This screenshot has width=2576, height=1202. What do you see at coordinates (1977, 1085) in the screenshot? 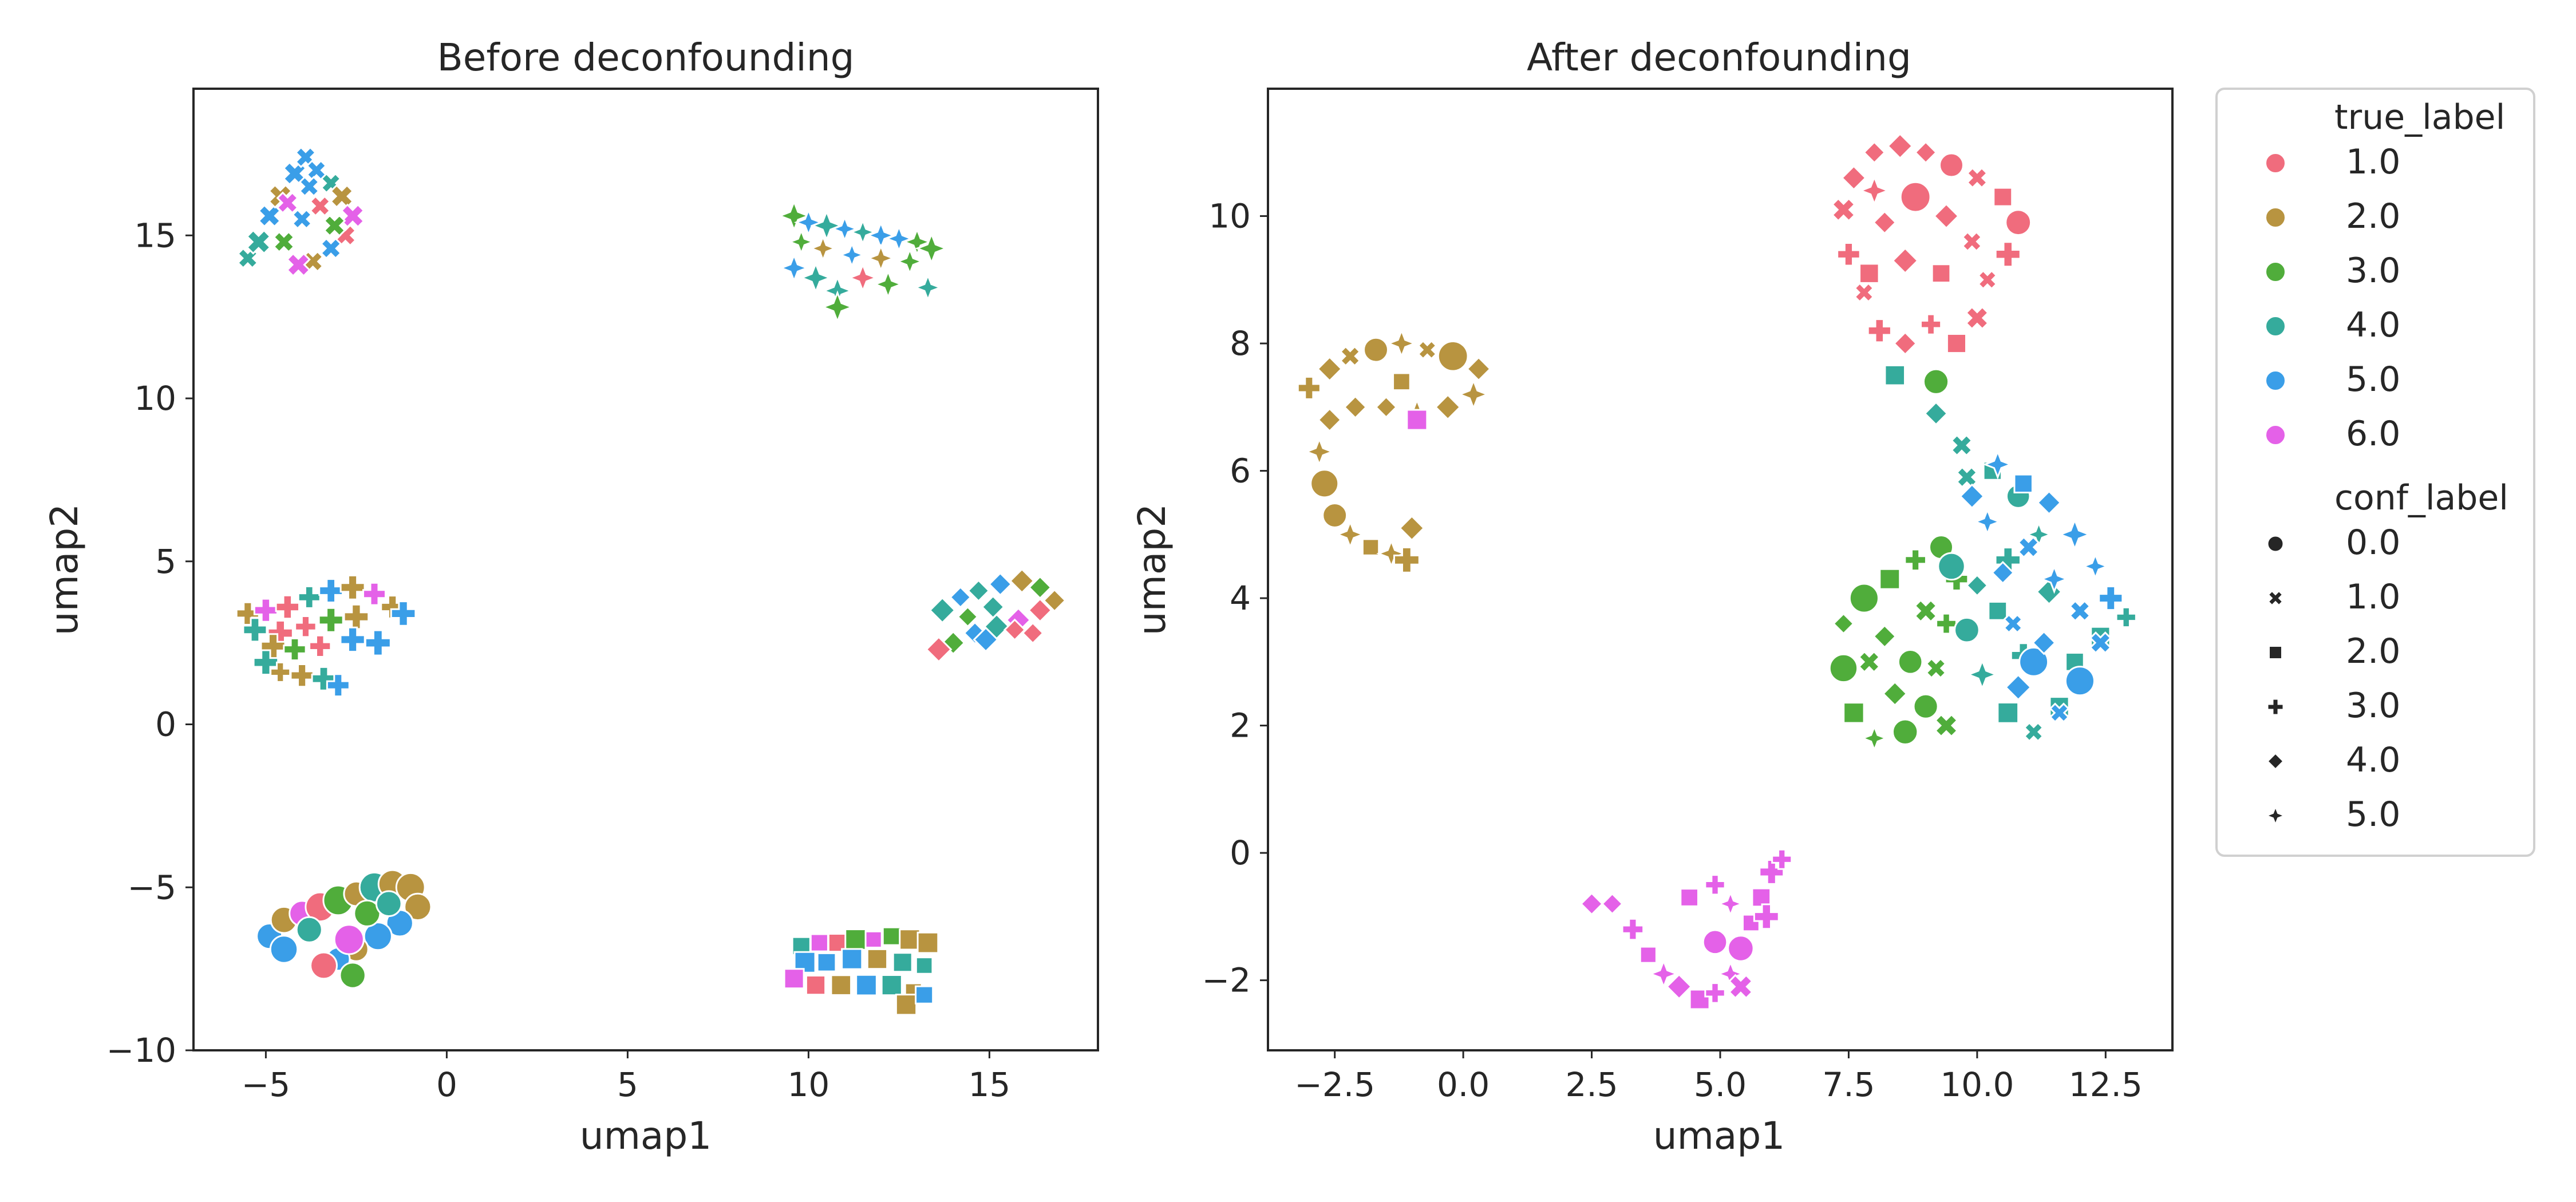
I see `x-tick-label-1-5: 10.0` at bounding box center [1977, 1085].